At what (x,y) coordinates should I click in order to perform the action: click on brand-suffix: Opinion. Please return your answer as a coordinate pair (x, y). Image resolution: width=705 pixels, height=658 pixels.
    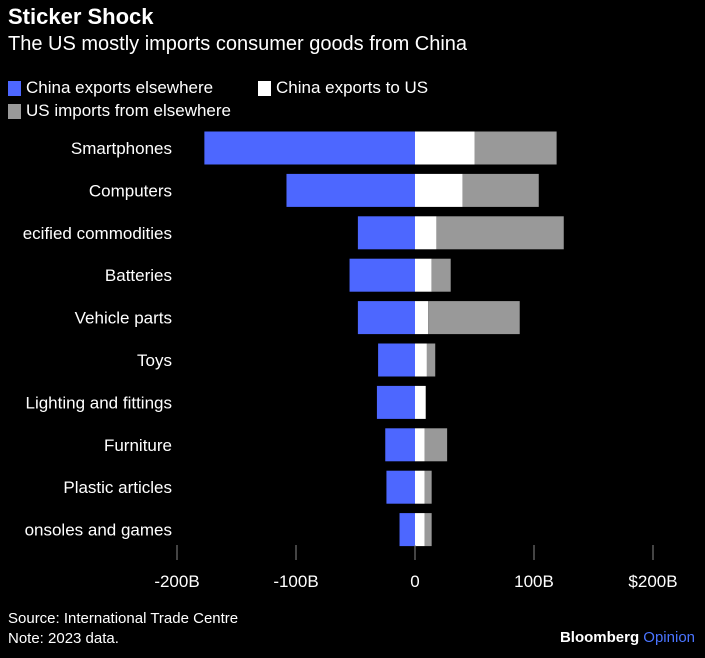
    Looking at the image, I should click on (669, 637).